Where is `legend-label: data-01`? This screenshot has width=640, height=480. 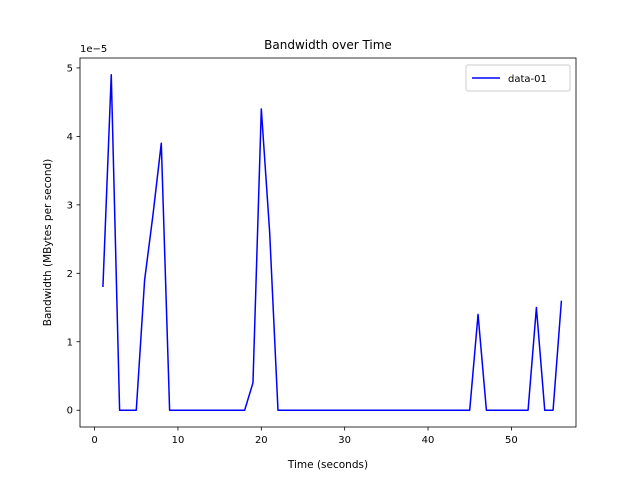 legend-label: data-01 is located at coordinates (527, 79).